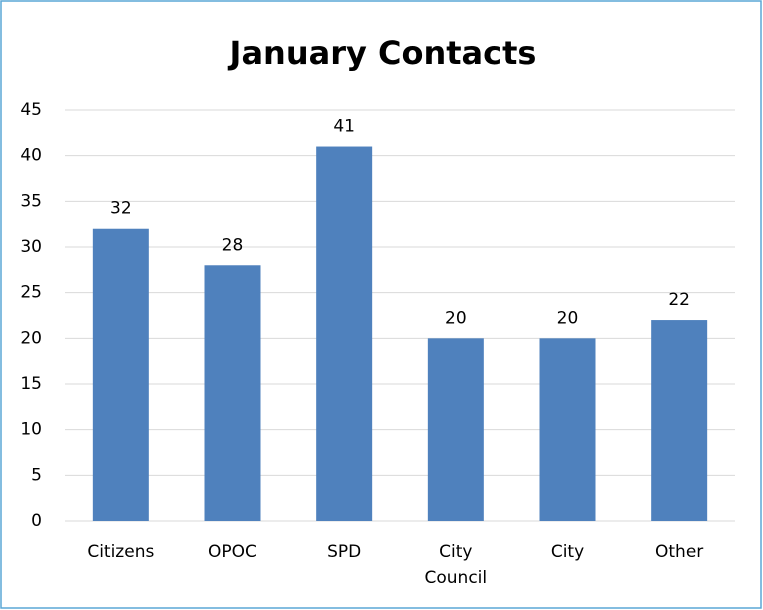 This screenshot has width=763, height=610. What do you see at coordinates (344, 127) in the screenshot?
I see `data-label: 41` at bounding box center [344, 127].